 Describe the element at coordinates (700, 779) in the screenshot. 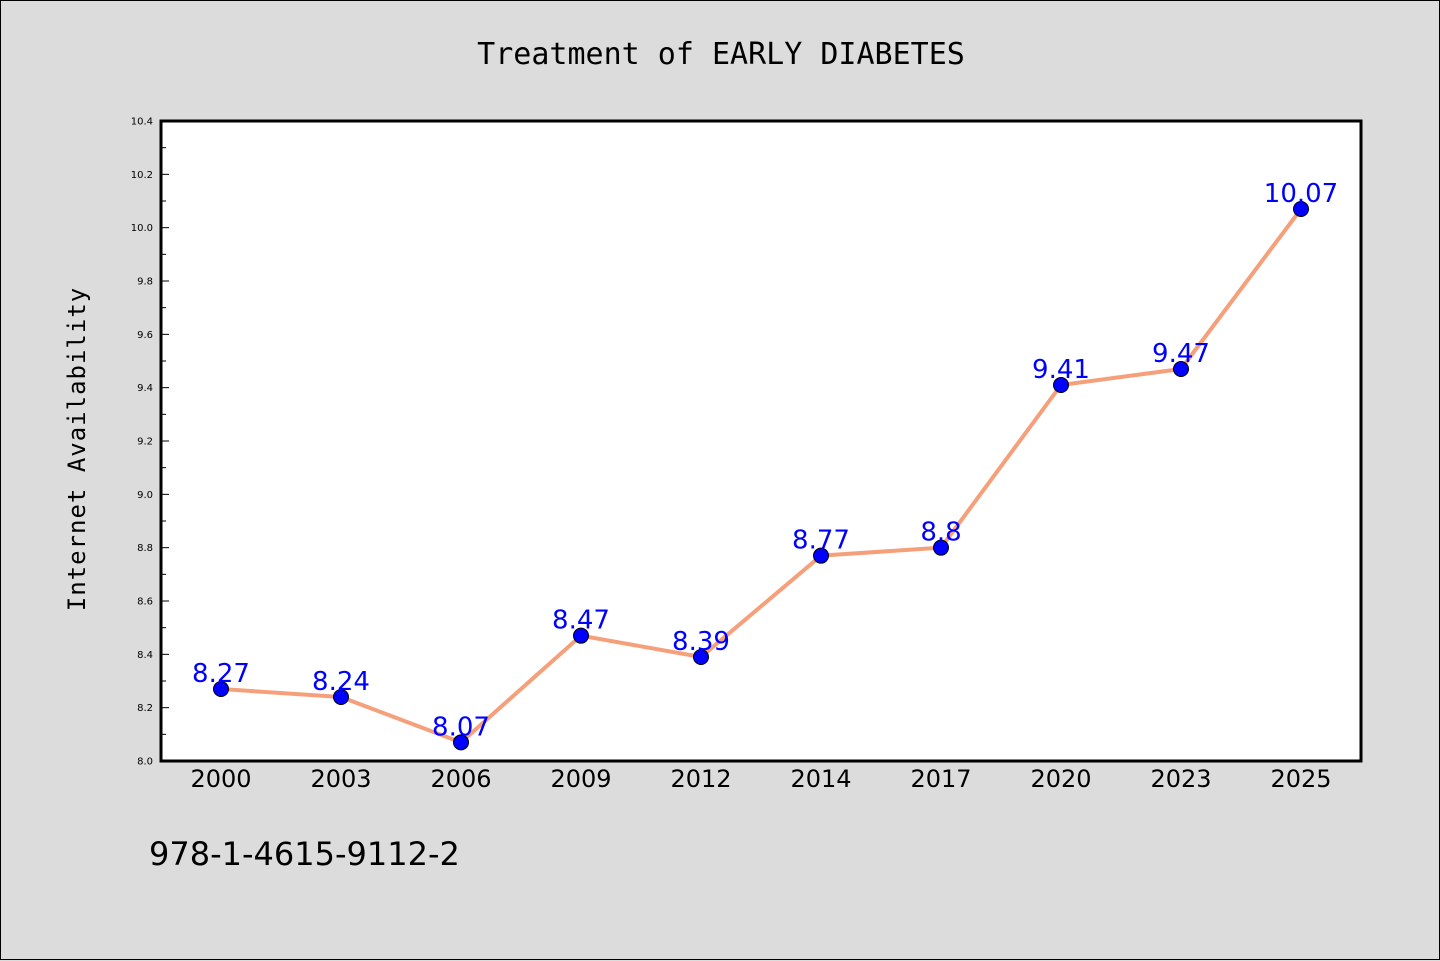

I see `x-tick-label: 2012` at that location.